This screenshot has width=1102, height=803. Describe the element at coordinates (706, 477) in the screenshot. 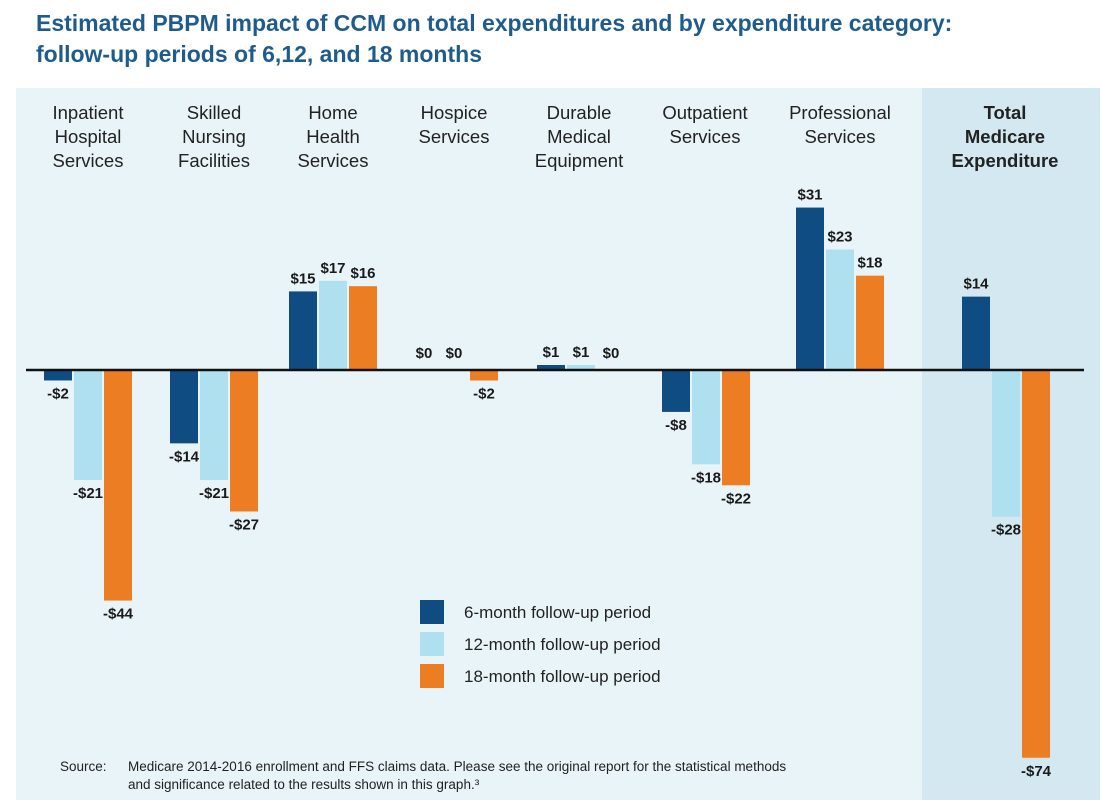

I see `value-label-outpatient-services-12-month: -$18` at that location.